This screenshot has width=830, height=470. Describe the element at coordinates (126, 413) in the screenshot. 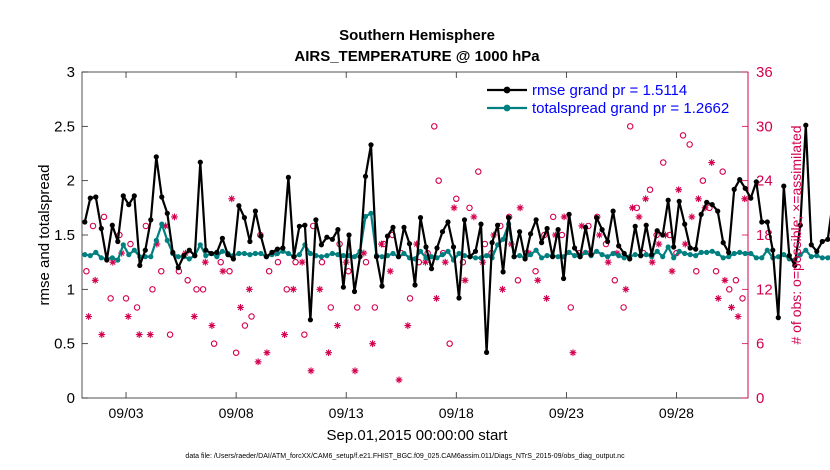

I see `x-tick-label: 09/03` at that location.